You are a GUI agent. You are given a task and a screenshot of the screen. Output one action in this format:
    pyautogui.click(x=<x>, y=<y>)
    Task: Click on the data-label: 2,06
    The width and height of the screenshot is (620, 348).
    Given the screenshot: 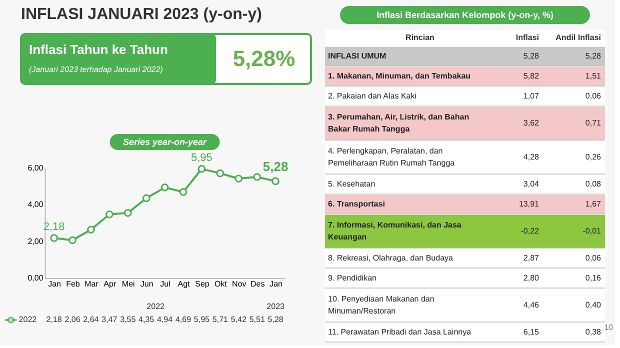 What is the action you would take?
    pyautogui.click(x=72, y=319)
    